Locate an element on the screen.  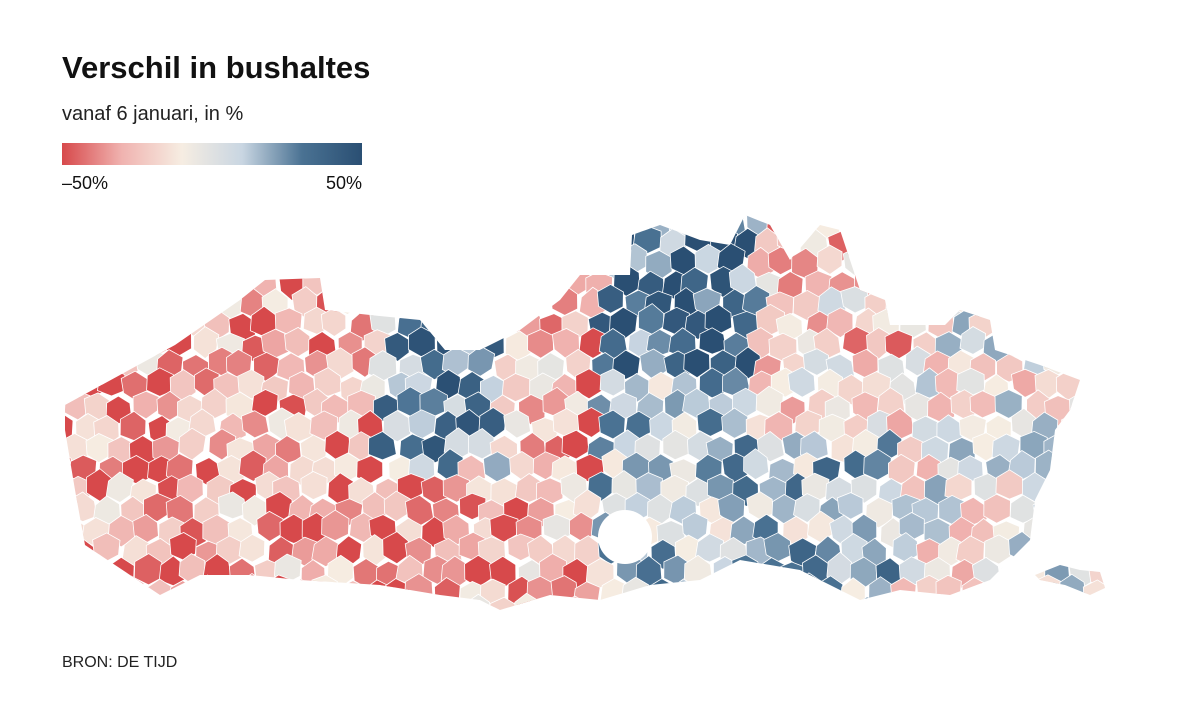
legend-color-bar is located at coordinates (212, 154).